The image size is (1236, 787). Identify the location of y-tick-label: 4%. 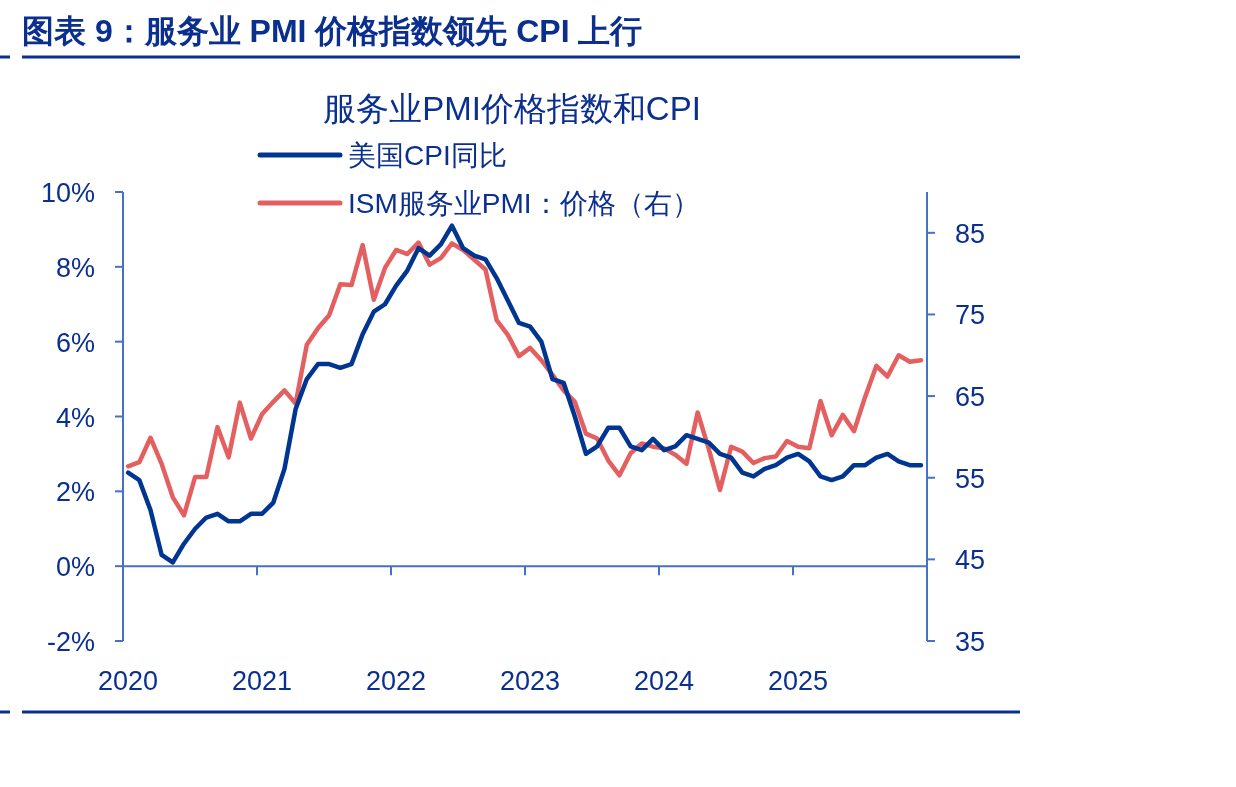
(75, 417).